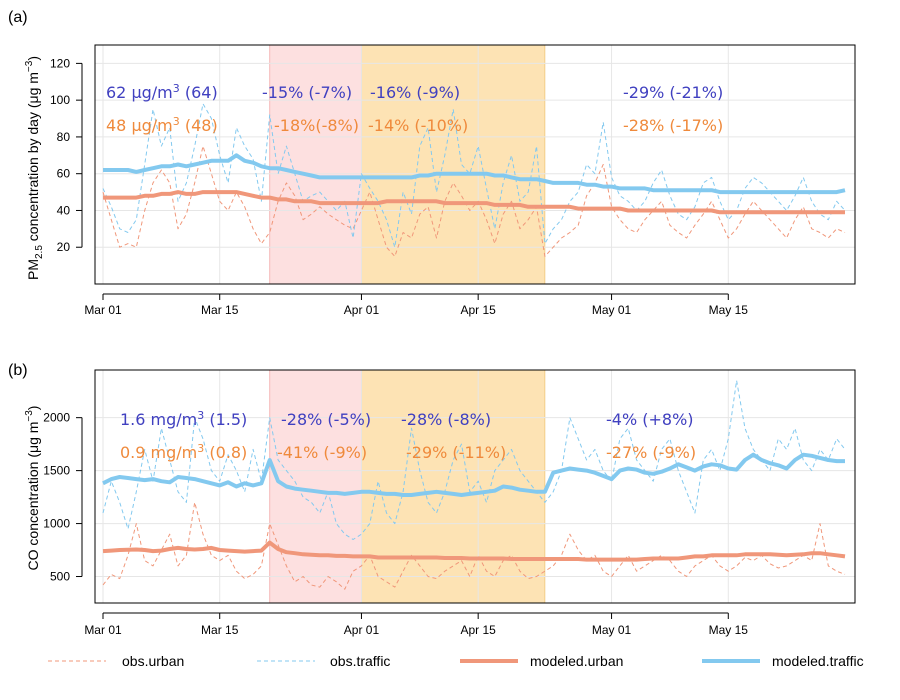 The width and height of the screenshot is (900, 700). I want to click on shaded-period-pink, so click(315, 164).